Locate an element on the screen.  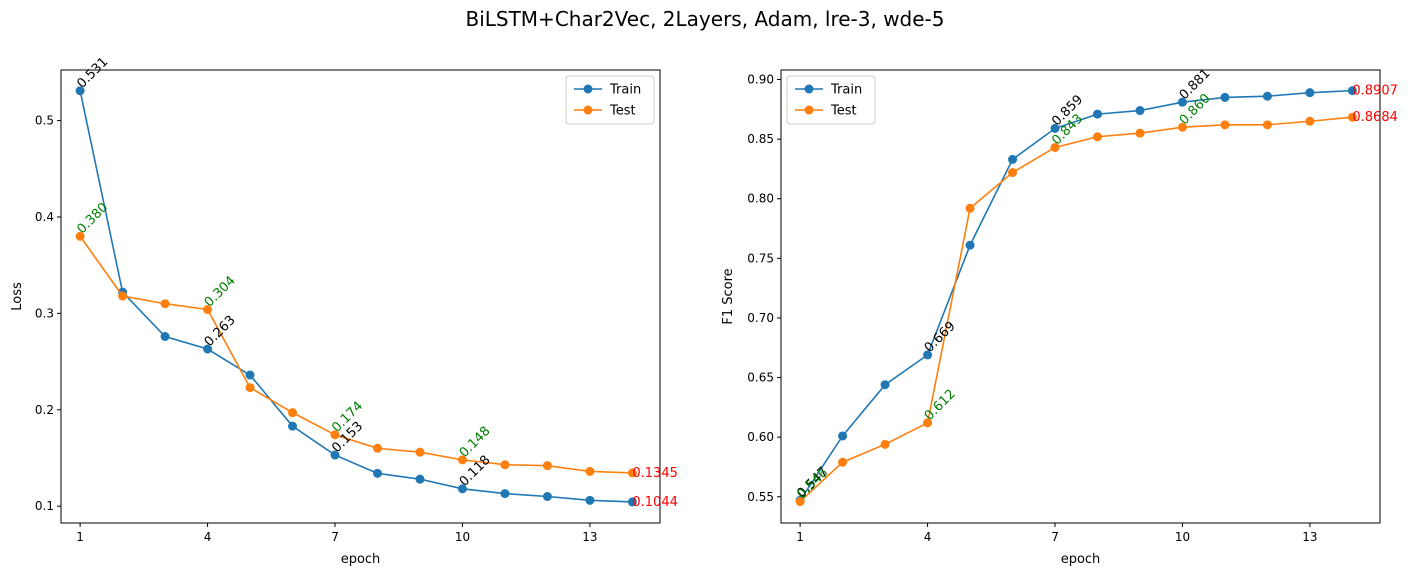
y-tick-label: 0.90 is located at coordinates (760, 80).